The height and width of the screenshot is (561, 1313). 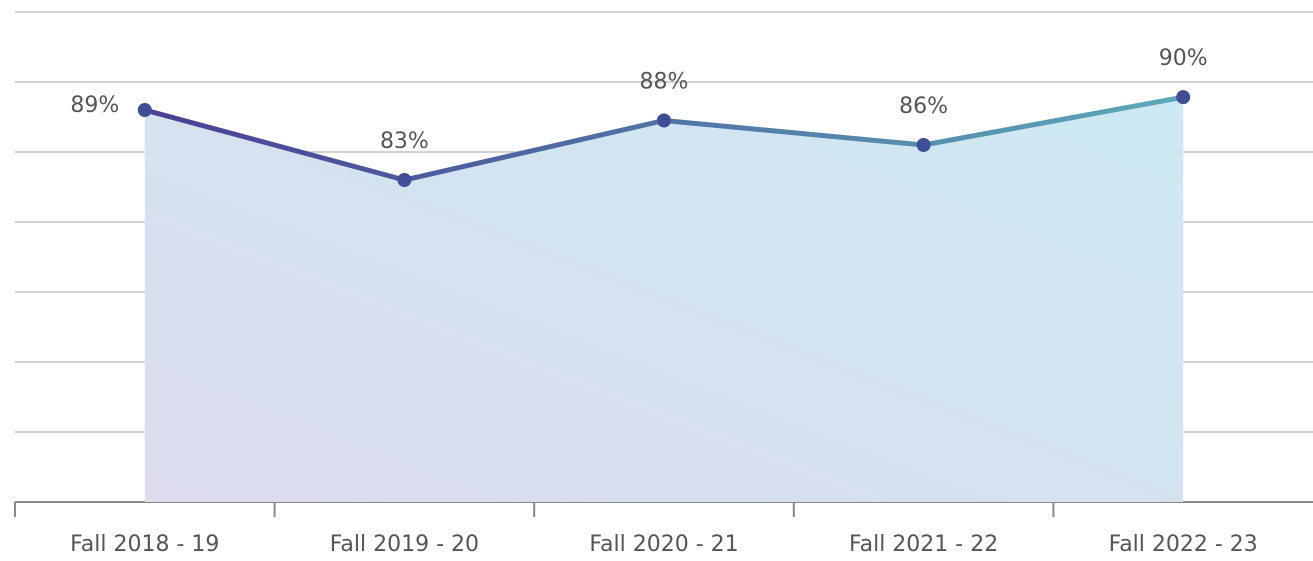 I want to click on x-tick-label: Fall 2022 - 23, so click(x=1183, y=544).